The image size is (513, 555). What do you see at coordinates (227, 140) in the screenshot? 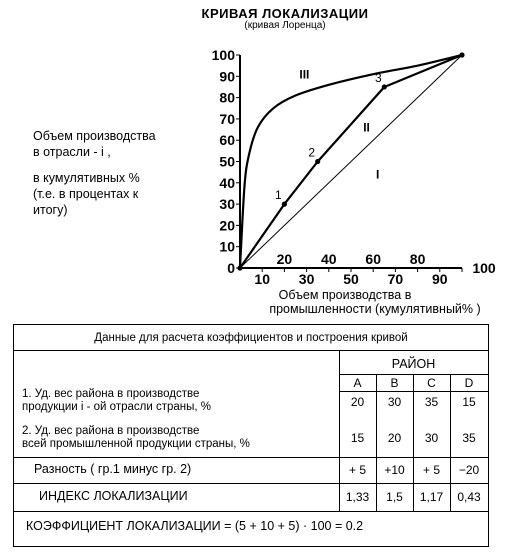
I see `y-tick-label: 60` at bounding box center [227, 140].